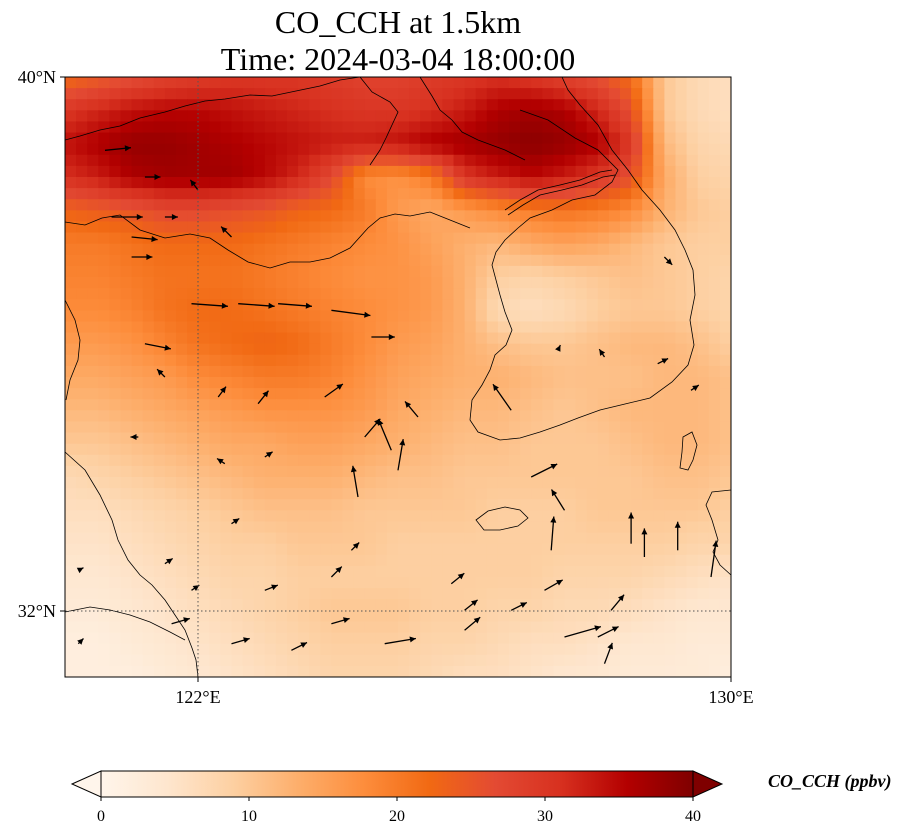 This screenshot has height=836, width=921. I want to click on lon-tick-label-130: 130°E, so click(730, 697).